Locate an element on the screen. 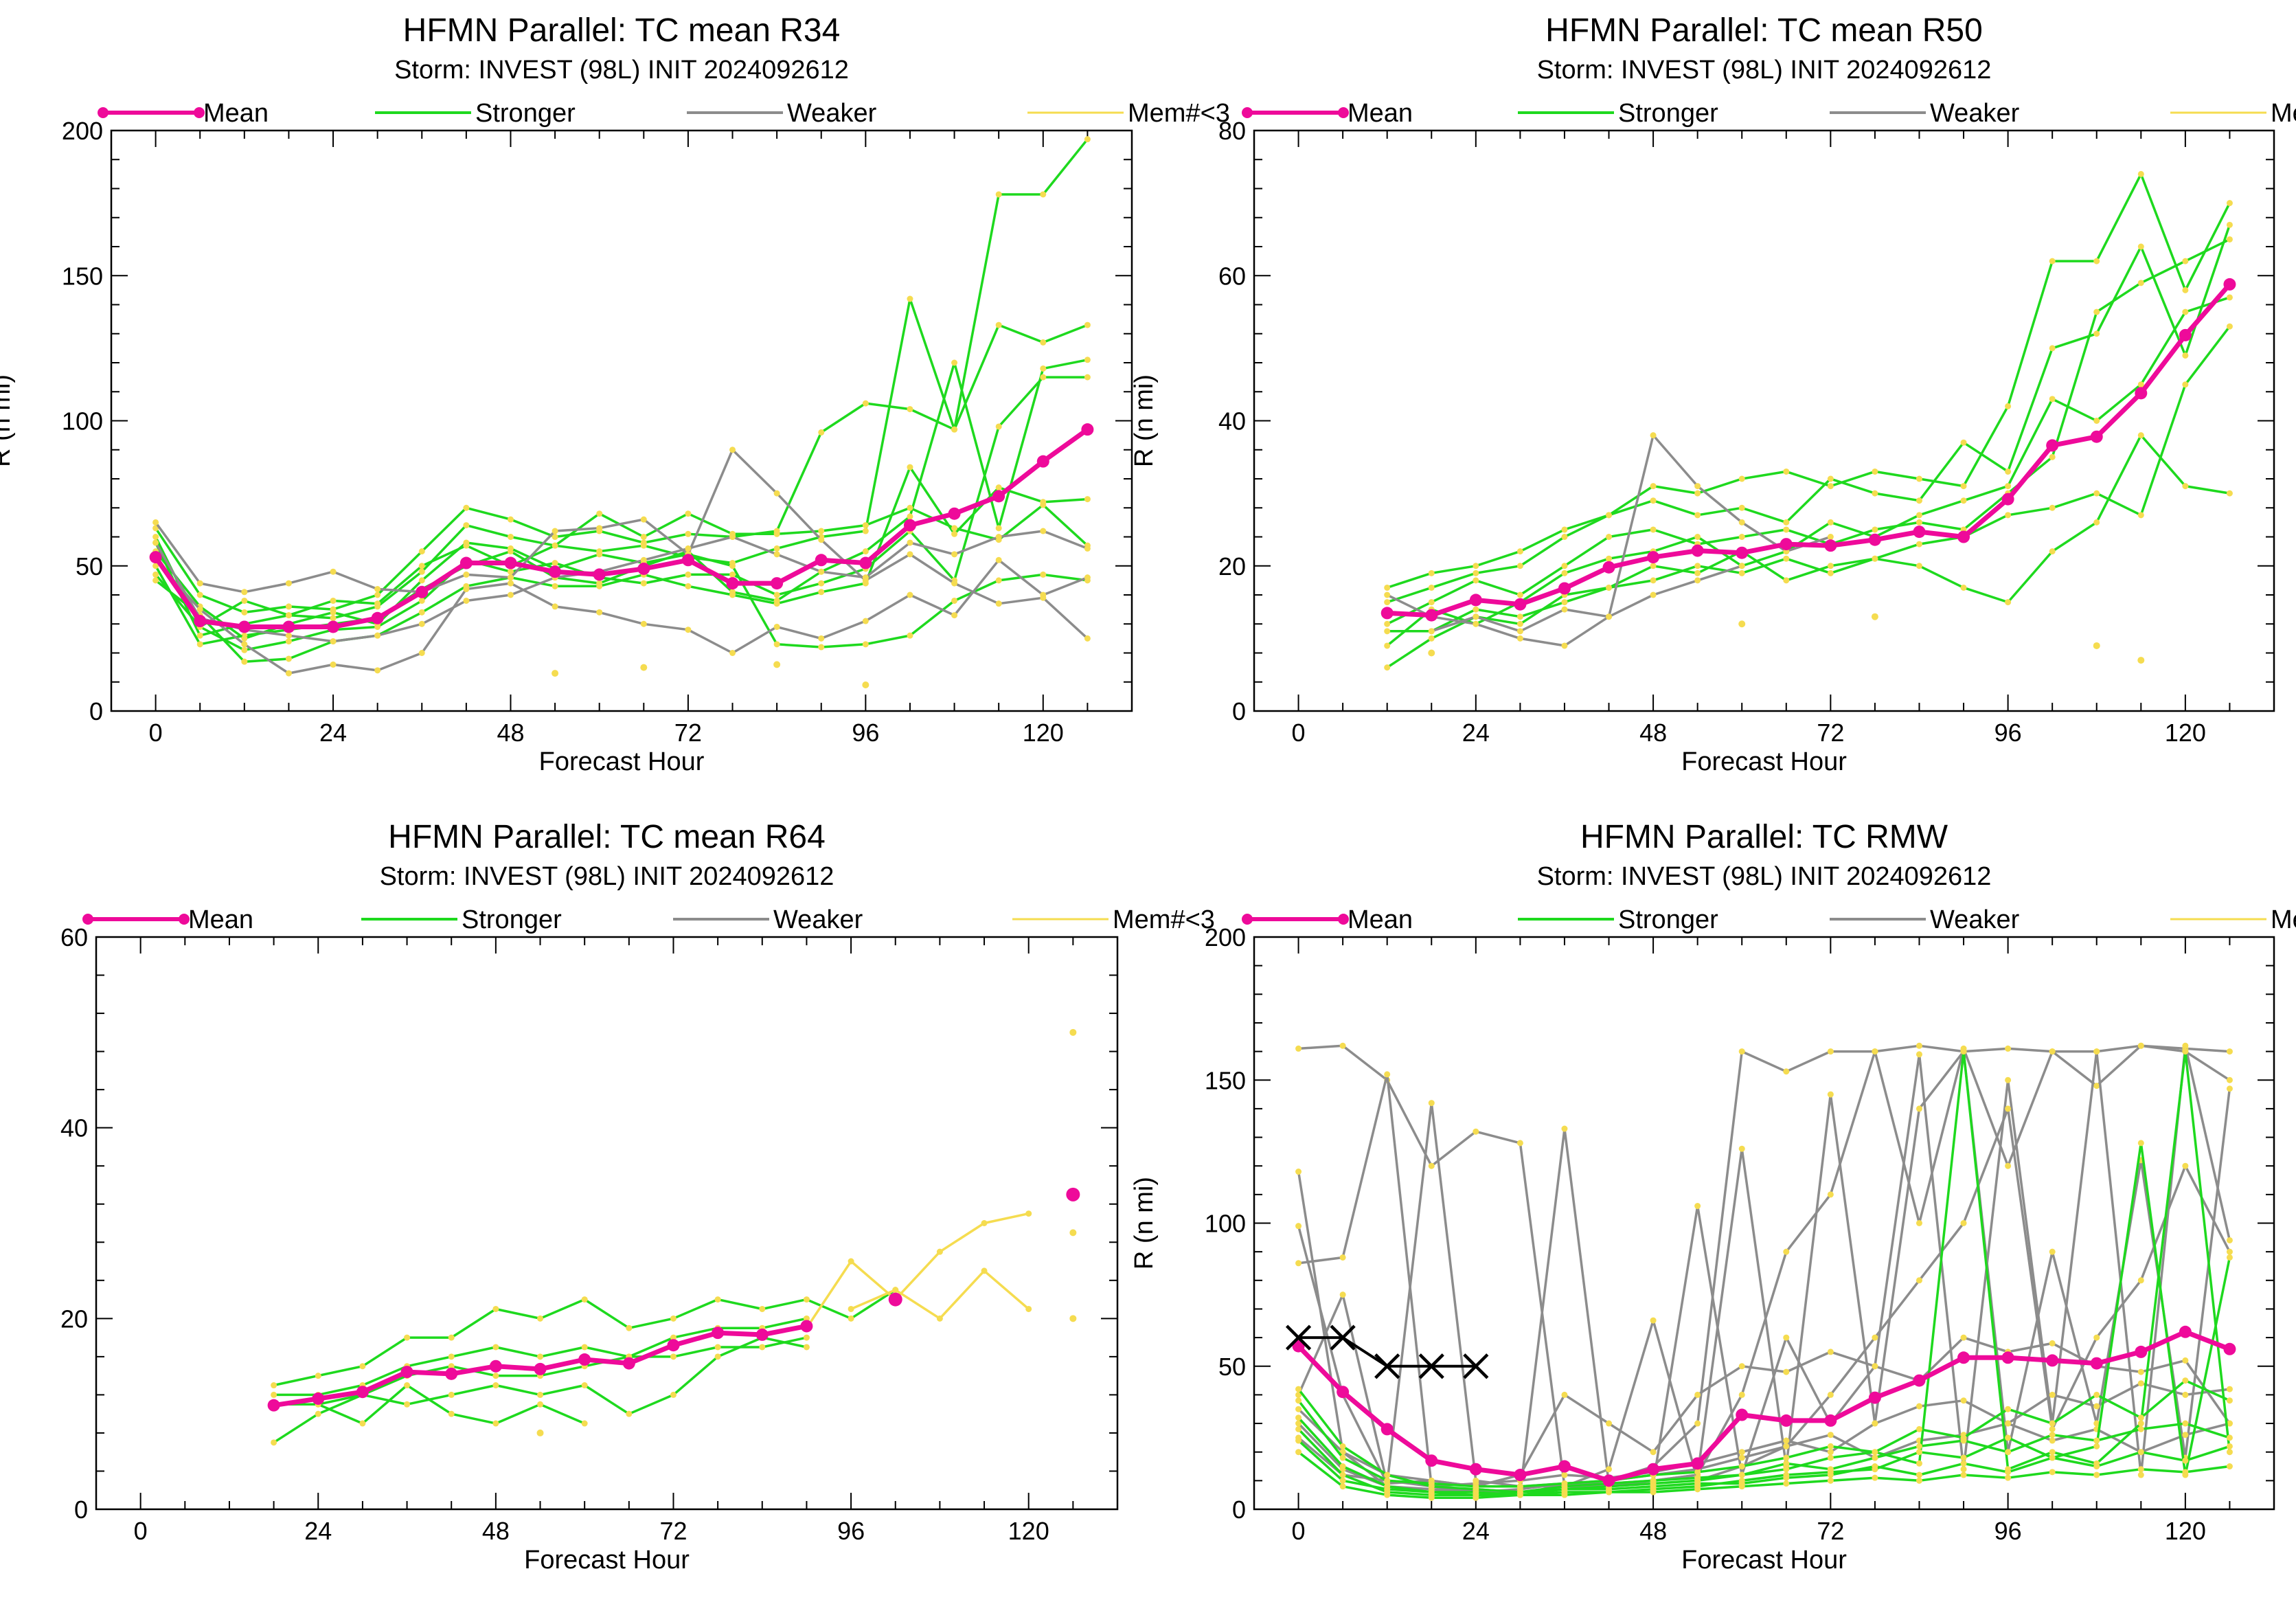 Image resolution: width=2296 pixels, height=1613 pixels. y-tick-label: 40 is located at coordinates (1232, 421).